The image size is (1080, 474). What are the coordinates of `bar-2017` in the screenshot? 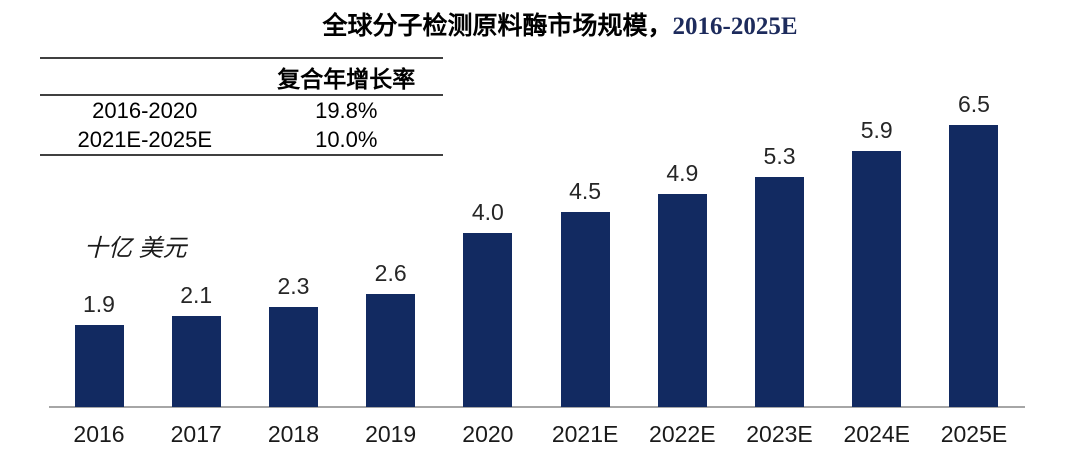 It's located at (196, 361).